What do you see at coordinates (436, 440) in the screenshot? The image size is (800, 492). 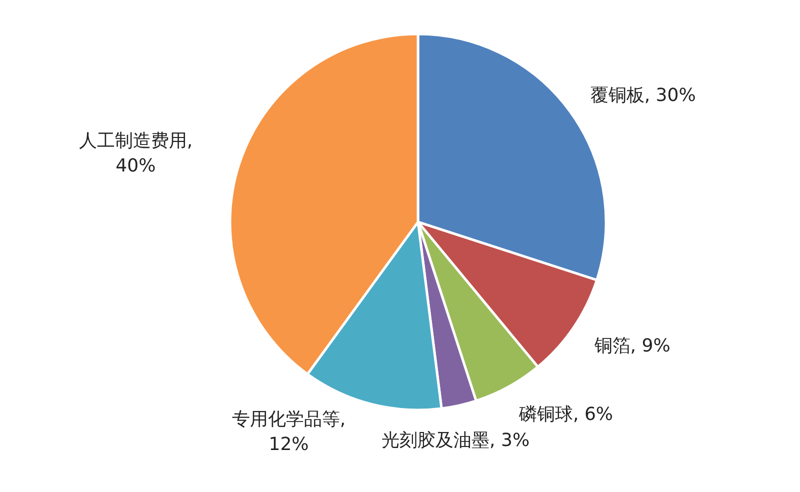 I see `slice-label: 光刻胶及油墨` at bounding box center [436, 440].